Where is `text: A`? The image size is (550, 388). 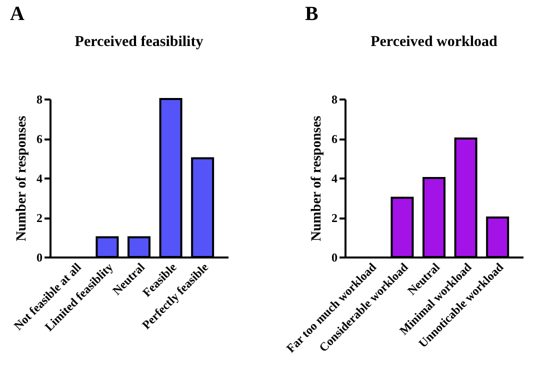 text: A is located at coordinates (17, 14).